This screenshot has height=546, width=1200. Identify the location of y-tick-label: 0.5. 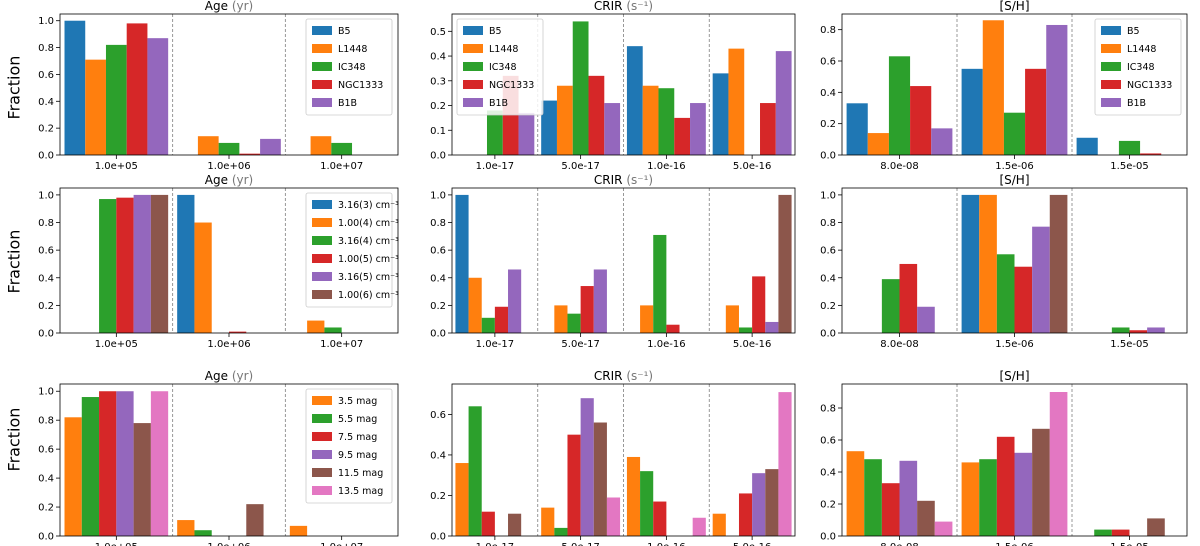
(438, 32).